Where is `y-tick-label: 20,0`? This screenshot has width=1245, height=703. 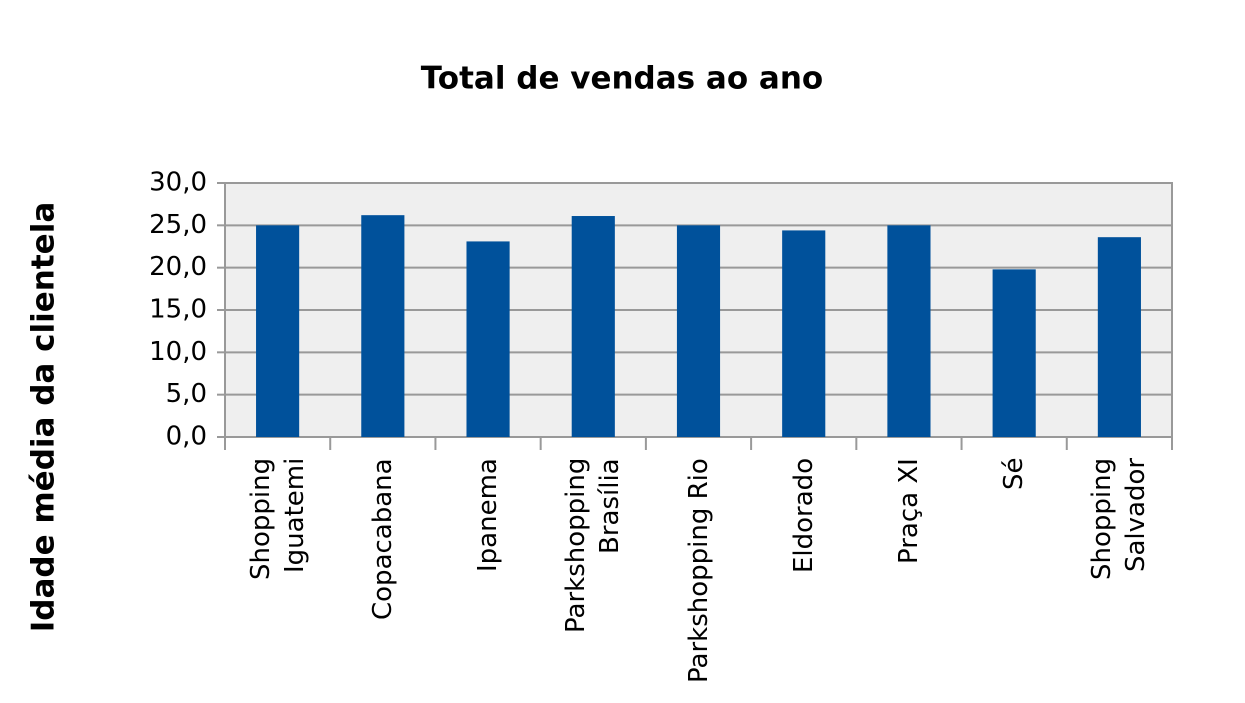
y-tick-label: 20,0 is located at coordinates (178, 267).